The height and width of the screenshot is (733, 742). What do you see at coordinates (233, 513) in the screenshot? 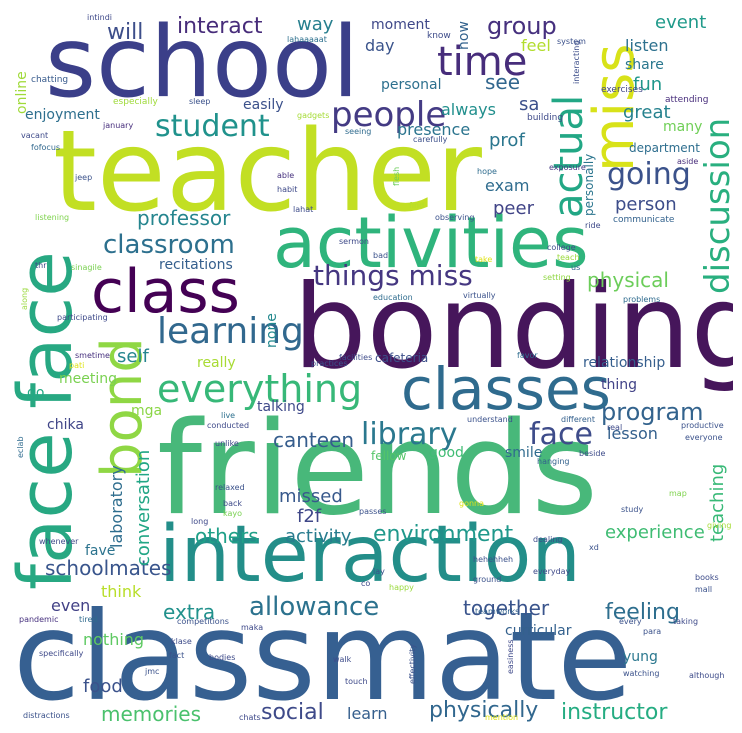
I see `word-kayo: kayo` at bounding box center [233, 513].